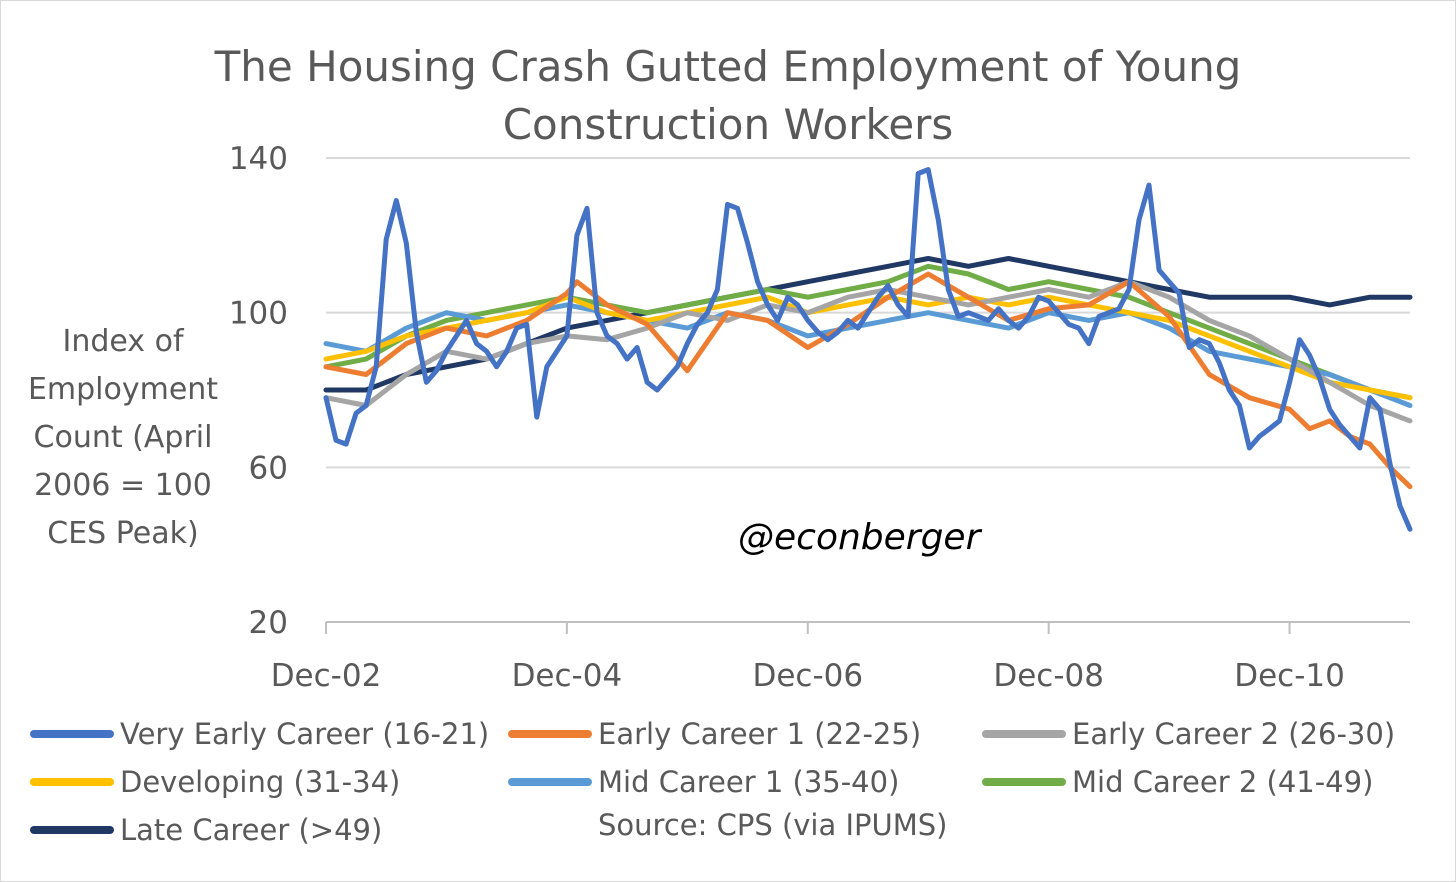 Image resolution: width=1456 pixels, height=882 pixels. What do you see at coordinates (749, 782) in the screenshot?
I see `legend-label: Mid Career 1 (35-40)` at bounding box center [749, 782].